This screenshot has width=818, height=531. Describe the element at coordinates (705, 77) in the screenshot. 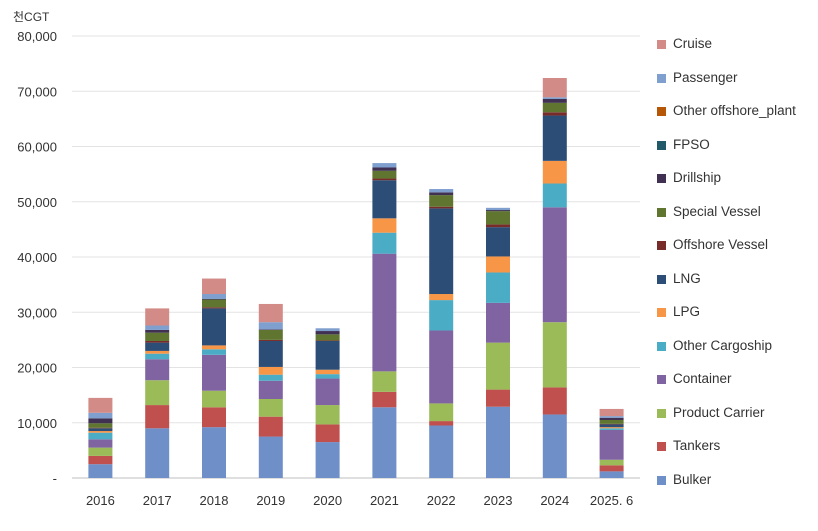

I see `legend-label: Passenger` at that location.